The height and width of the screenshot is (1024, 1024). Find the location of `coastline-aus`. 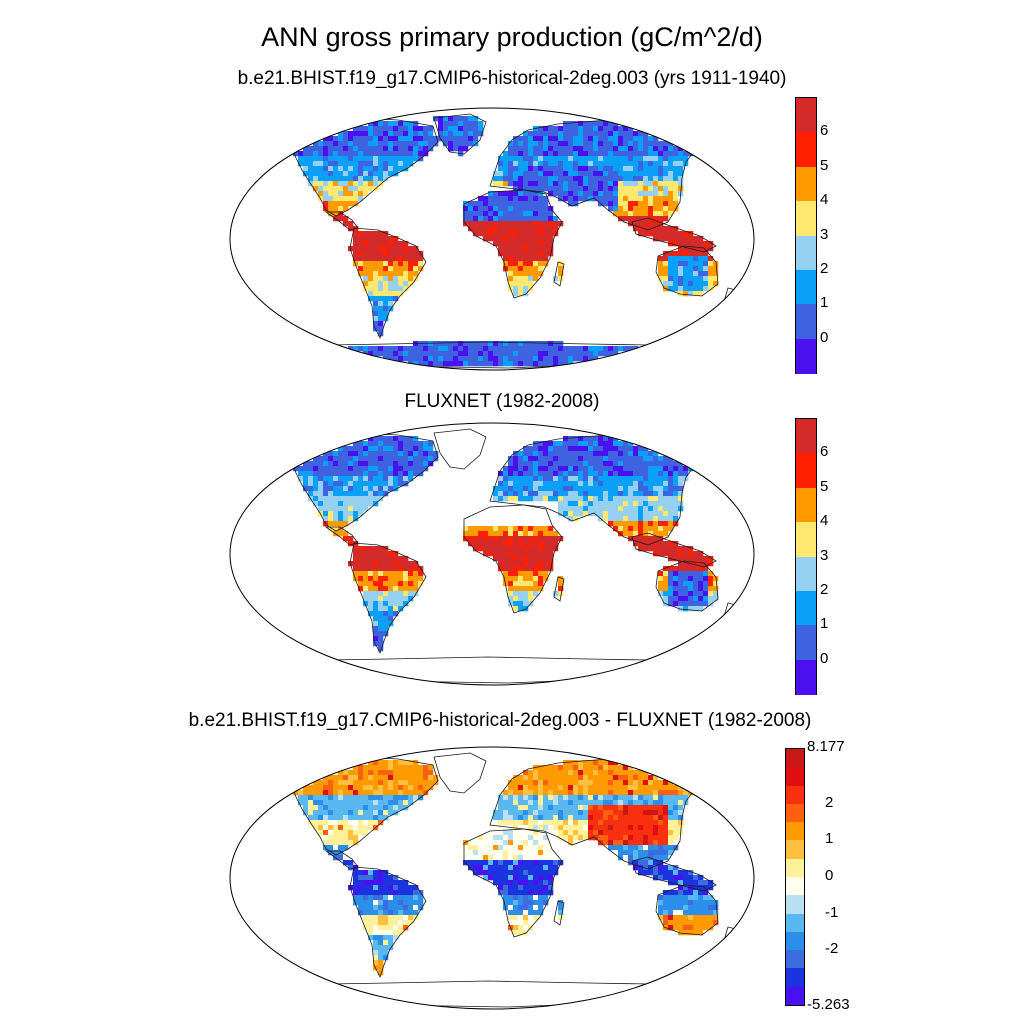

coastline-aus is located at coordinates (687, 586).